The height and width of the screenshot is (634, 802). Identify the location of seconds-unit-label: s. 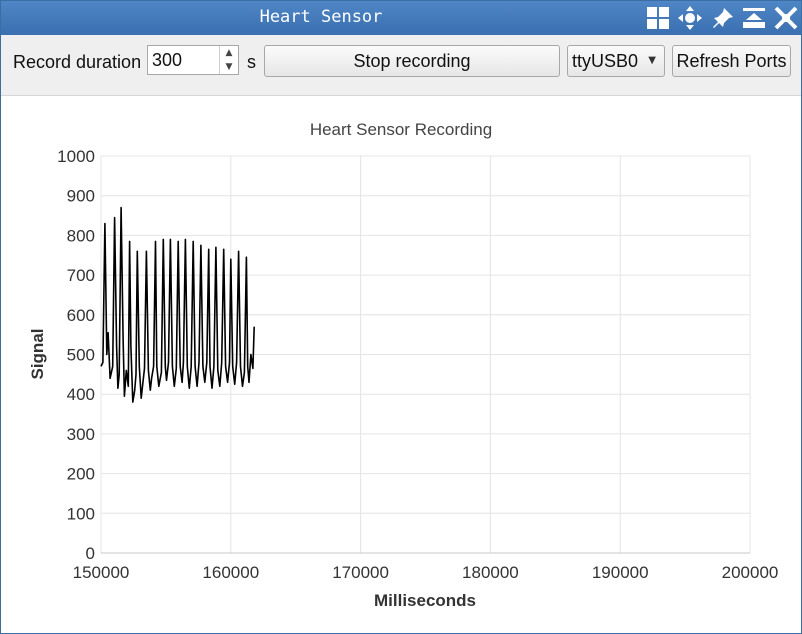
(251, 62).